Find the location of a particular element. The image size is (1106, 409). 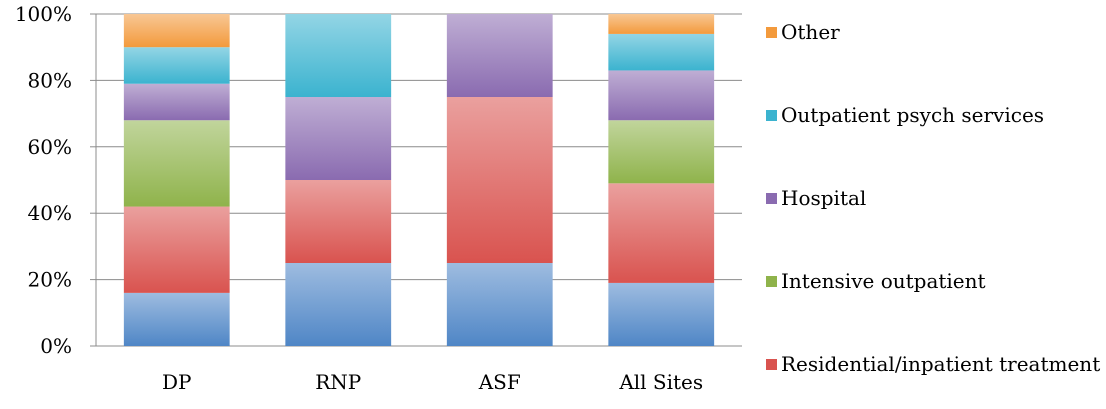

legend-swatch-outpatient-psych is located at coordinates (771, 115).